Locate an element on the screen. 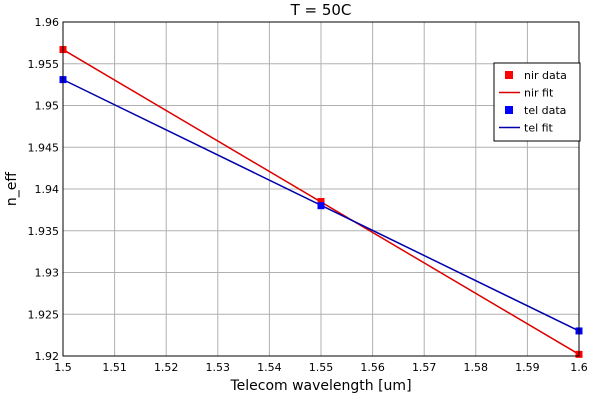  tel-data-point is located at coordinates (321, 206).